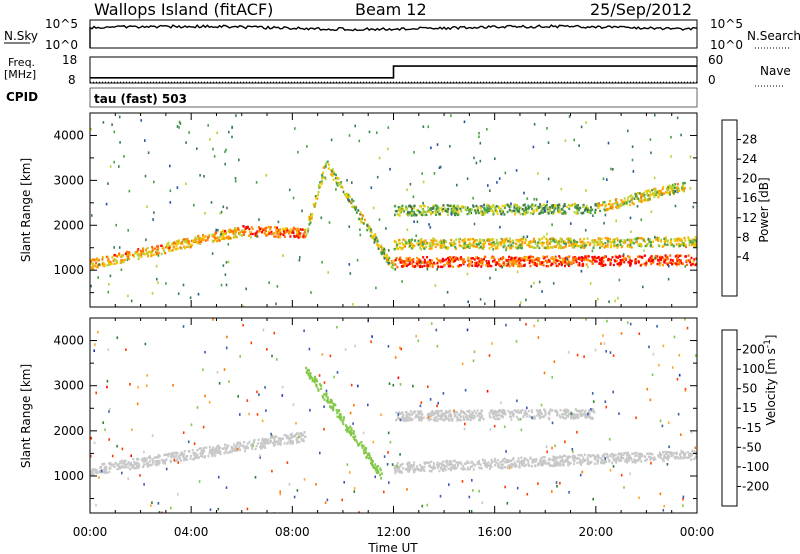  I want to click on freq-label-2: [MHz], so click(20, 74).